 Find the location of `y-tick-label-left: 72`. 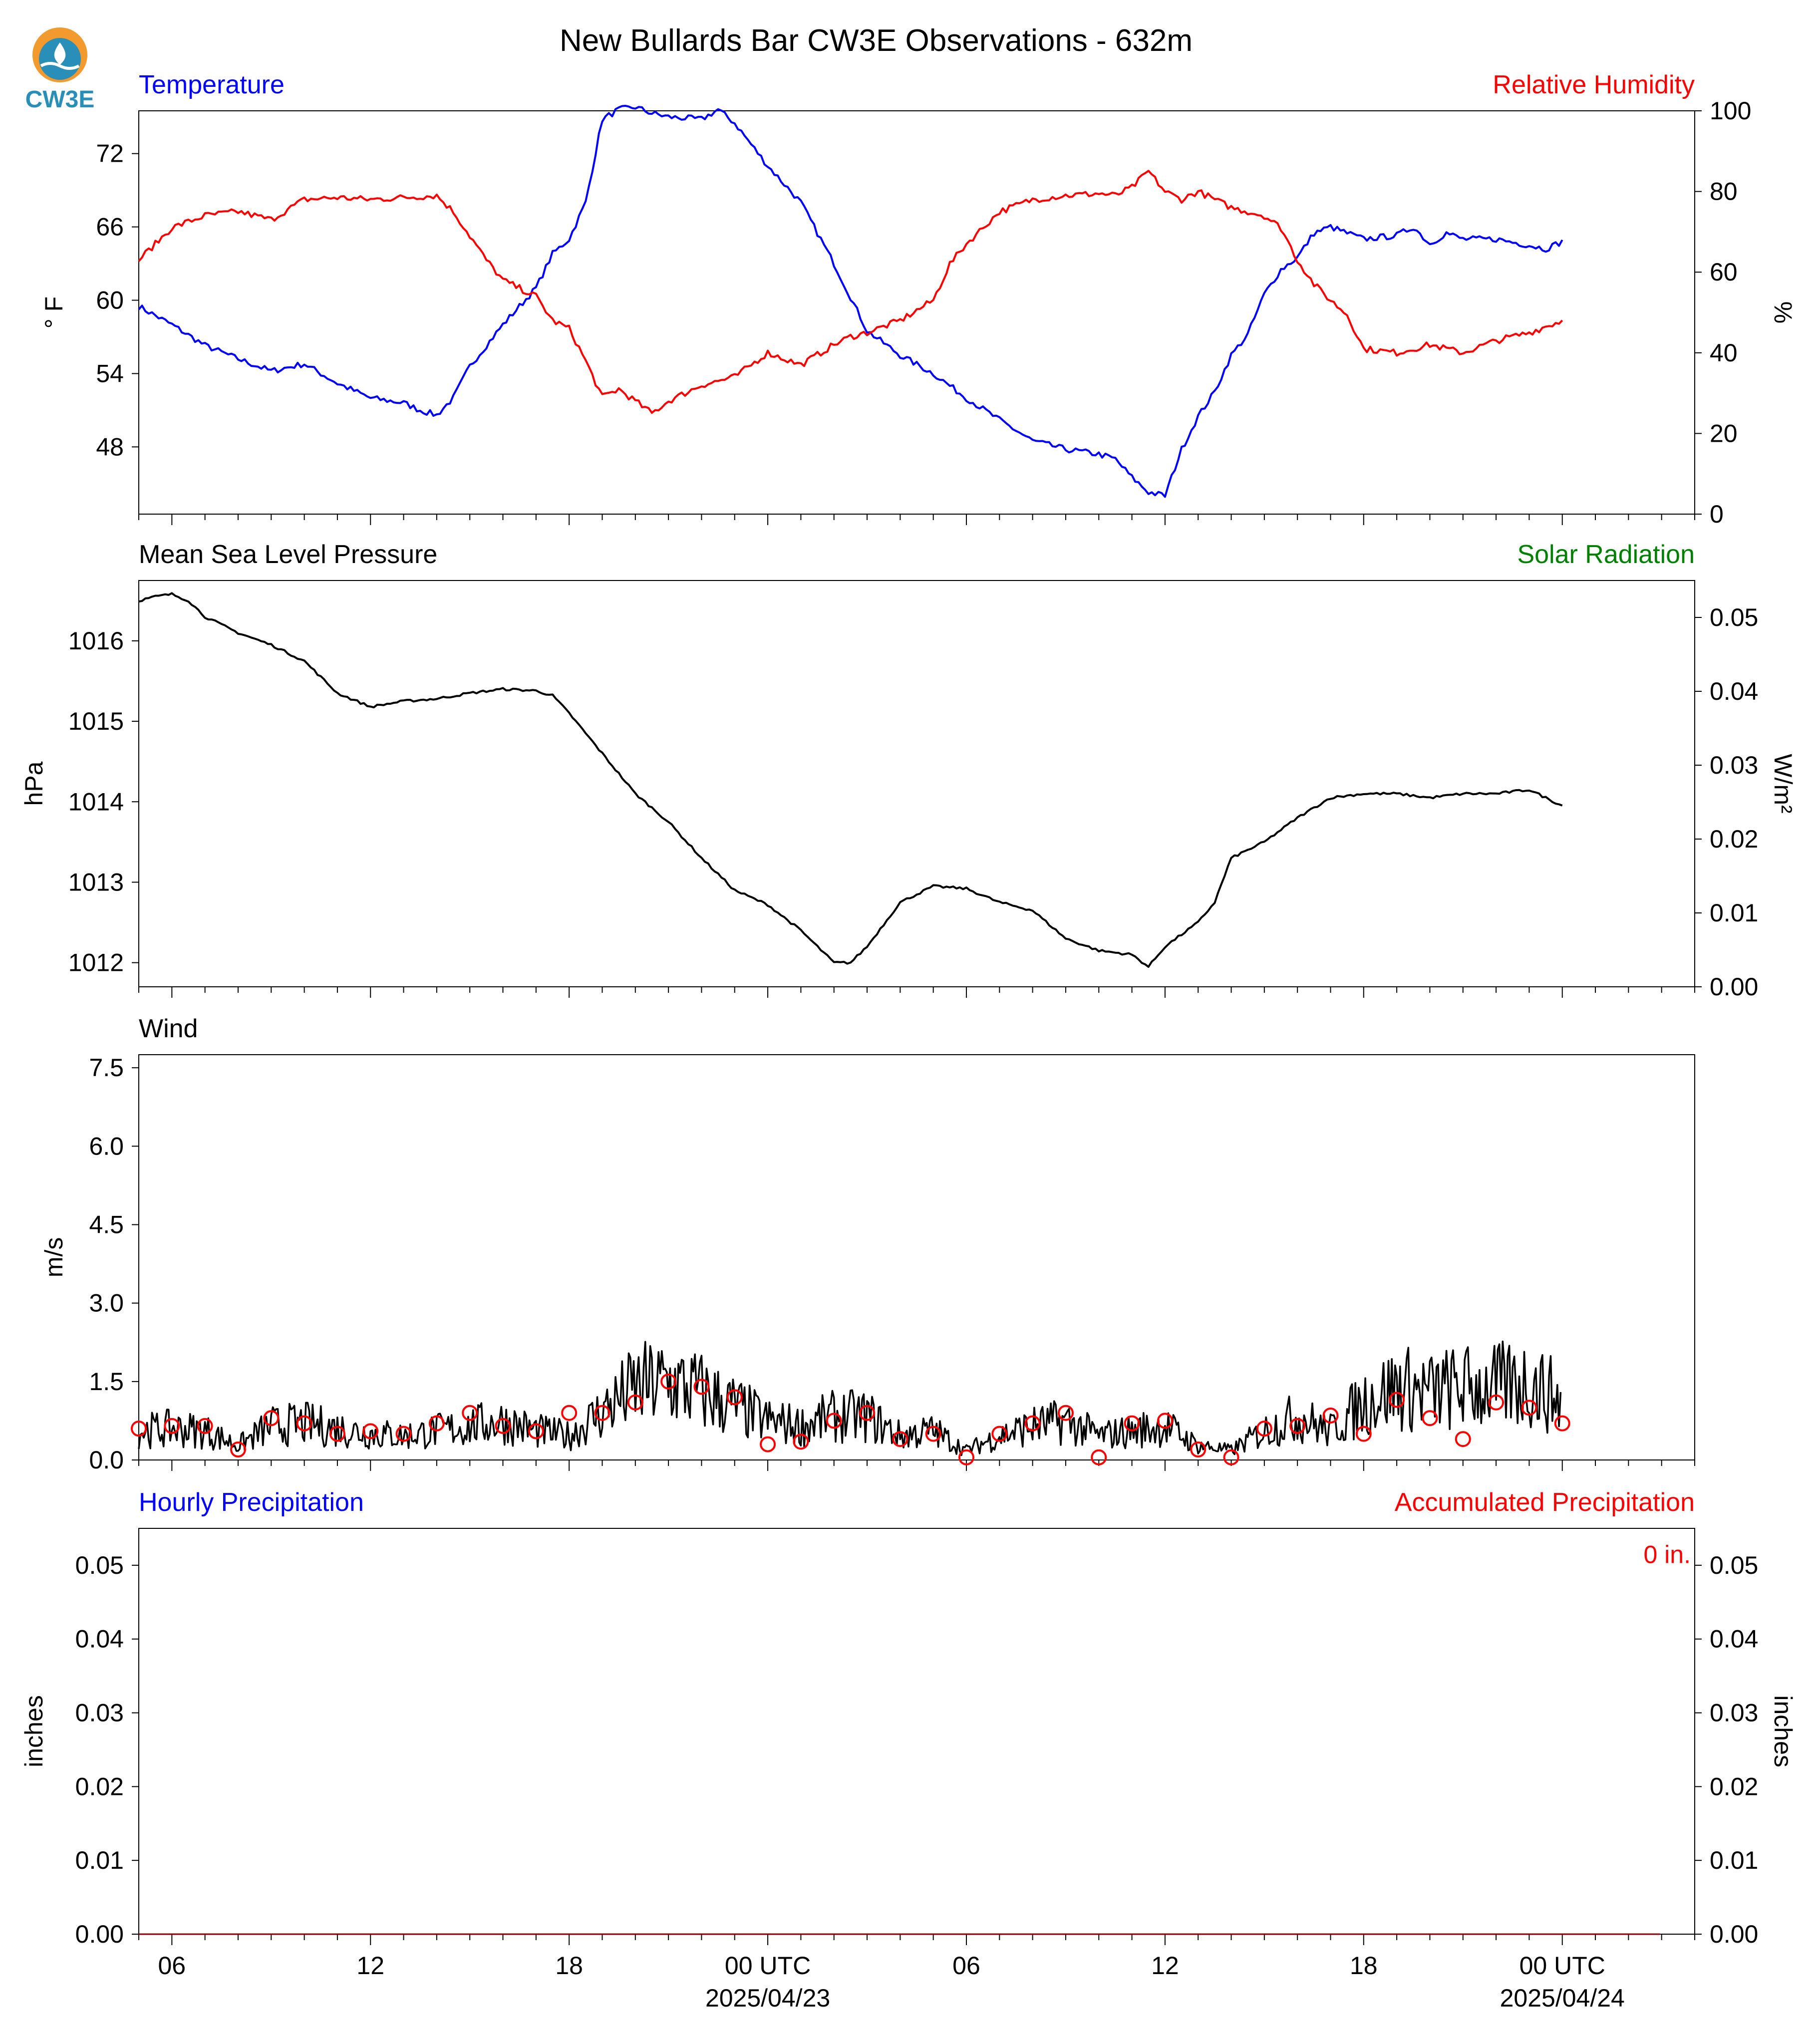

y-tick-label-left: 72 is located at coordinates (110, 154).